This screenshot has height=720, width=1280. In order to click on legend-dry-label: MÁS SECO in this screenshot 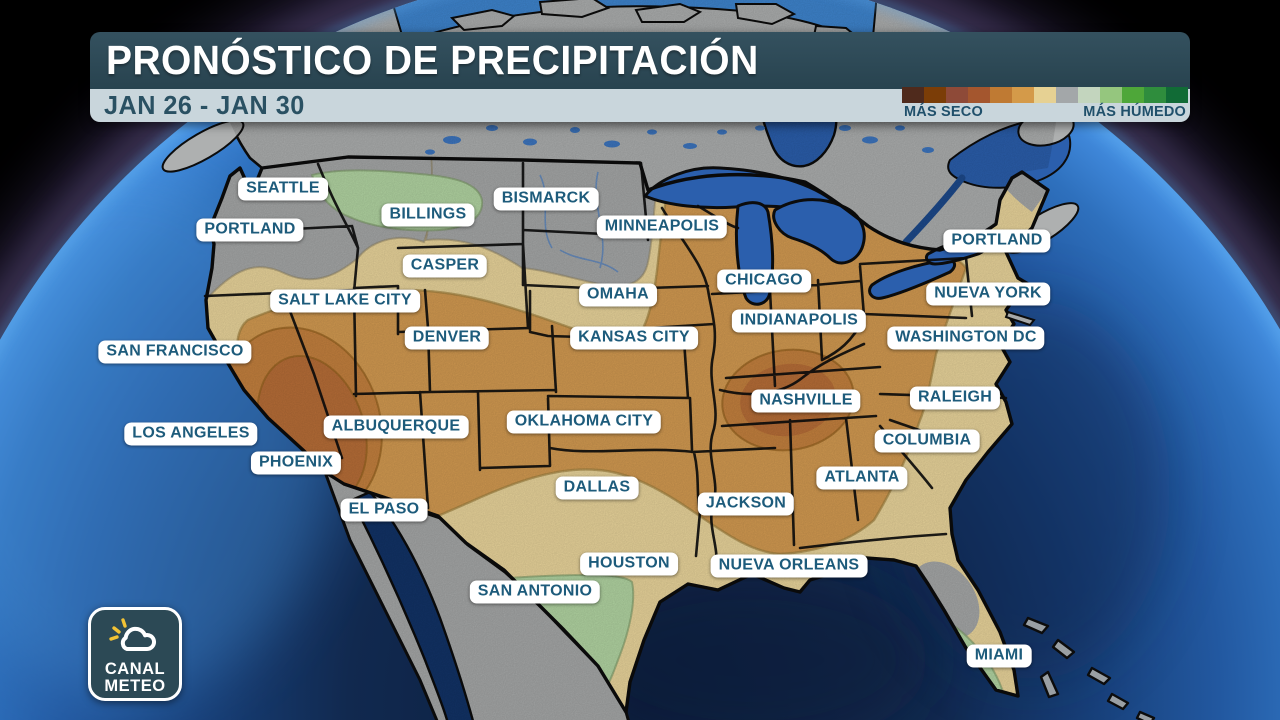, I will do `click(943, 112)`.